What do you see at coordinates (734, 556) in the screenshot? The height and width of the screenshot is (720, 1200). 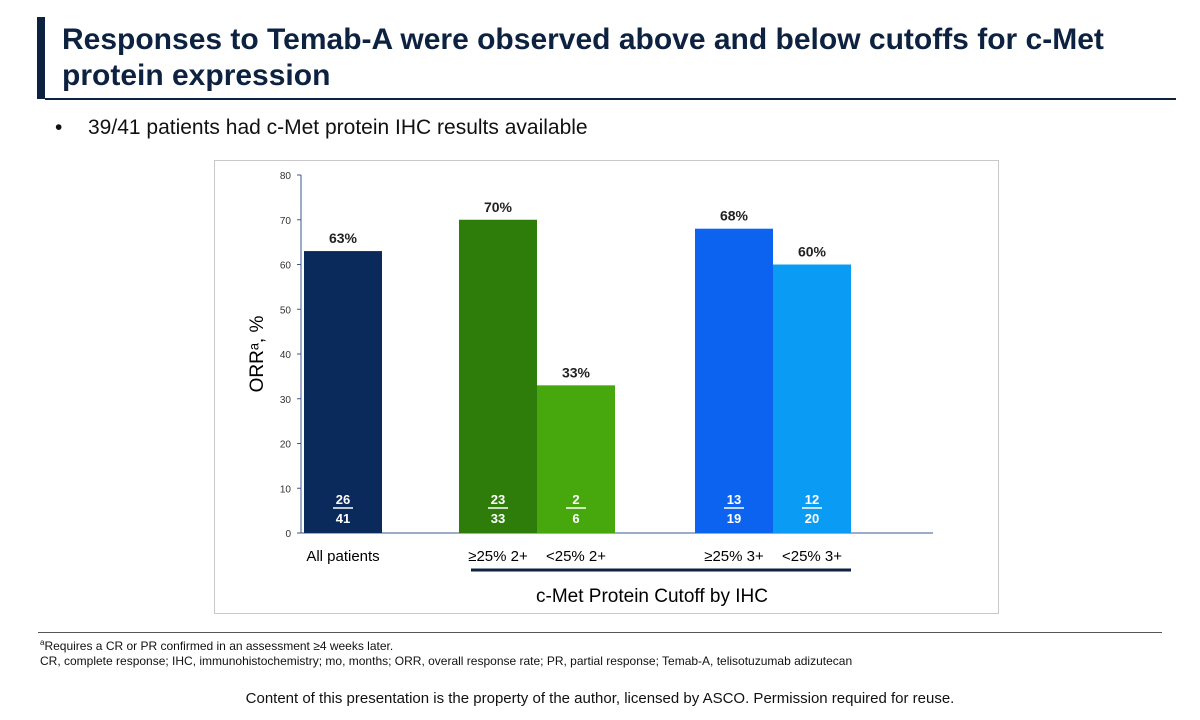 I see `category-label: ≥25% 3+` at bounding box center [734, 556].